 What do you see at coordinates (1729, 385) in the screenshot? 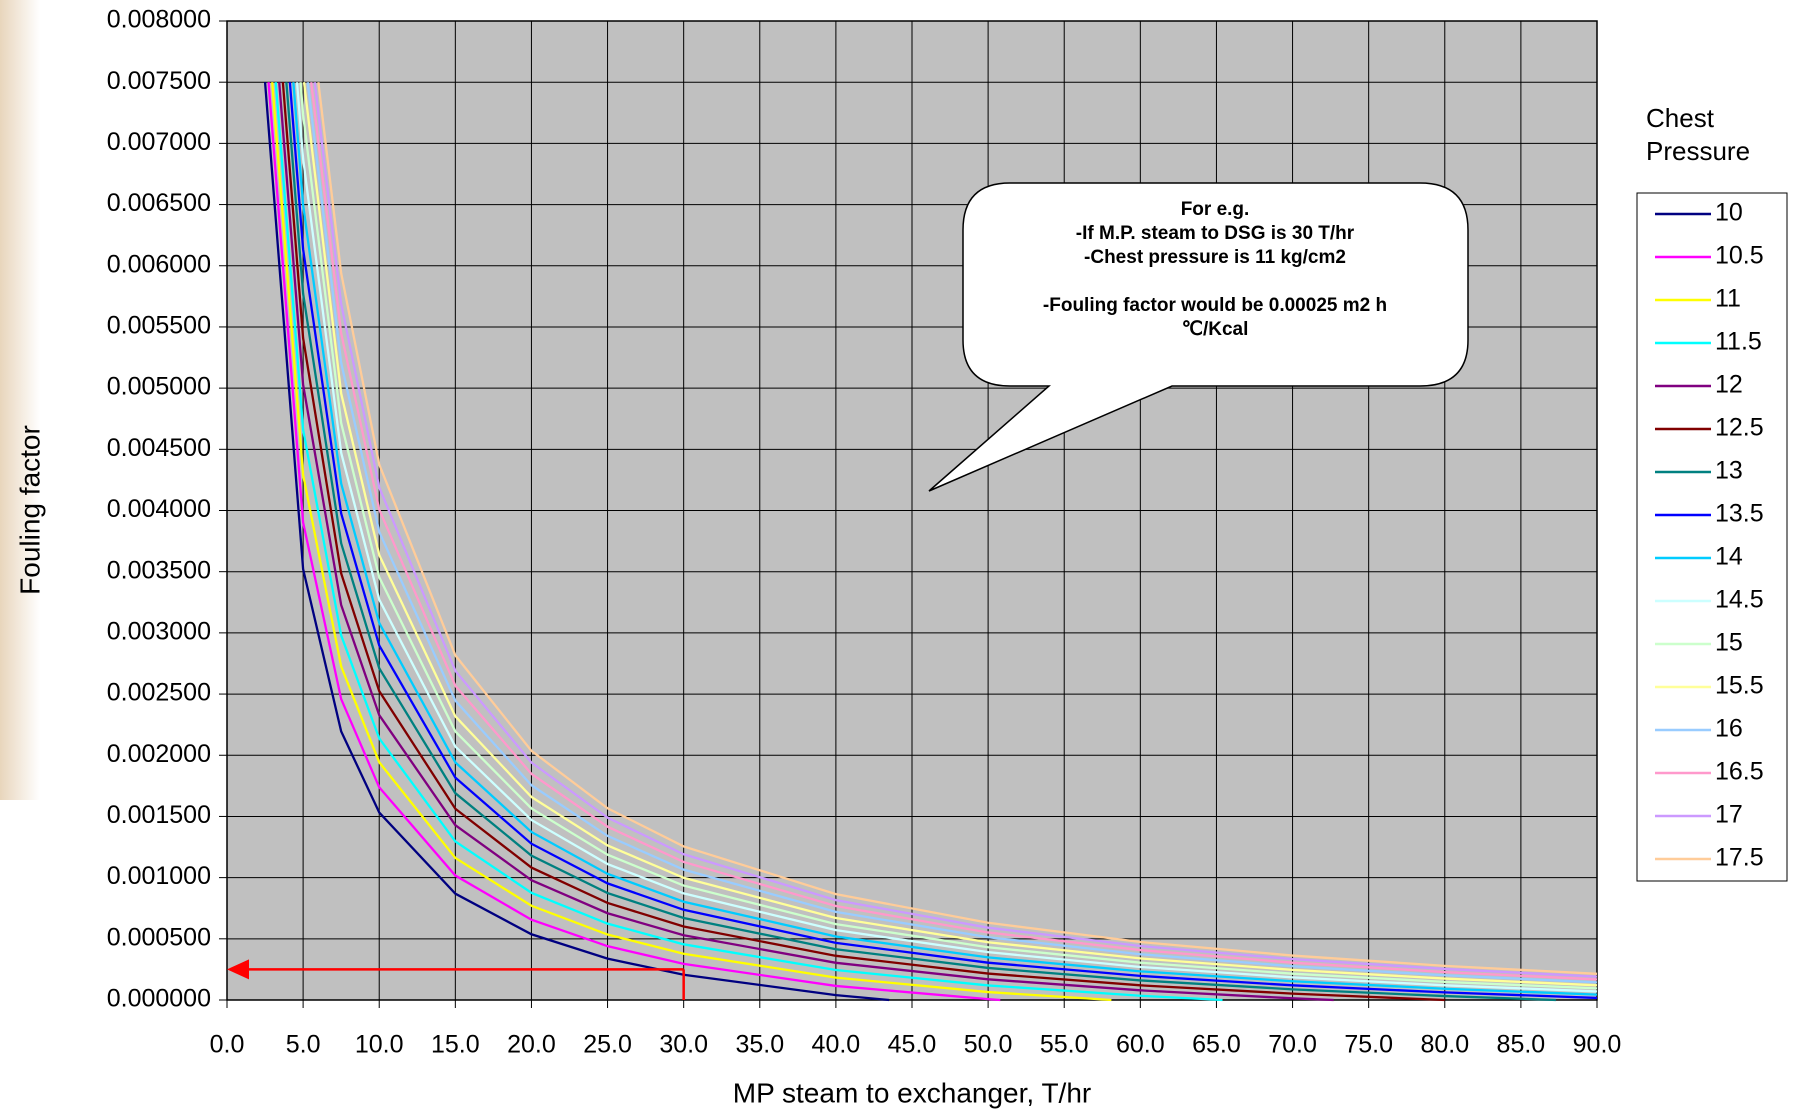
I see `legend-label: 12` at bounding box center [1729, 385].